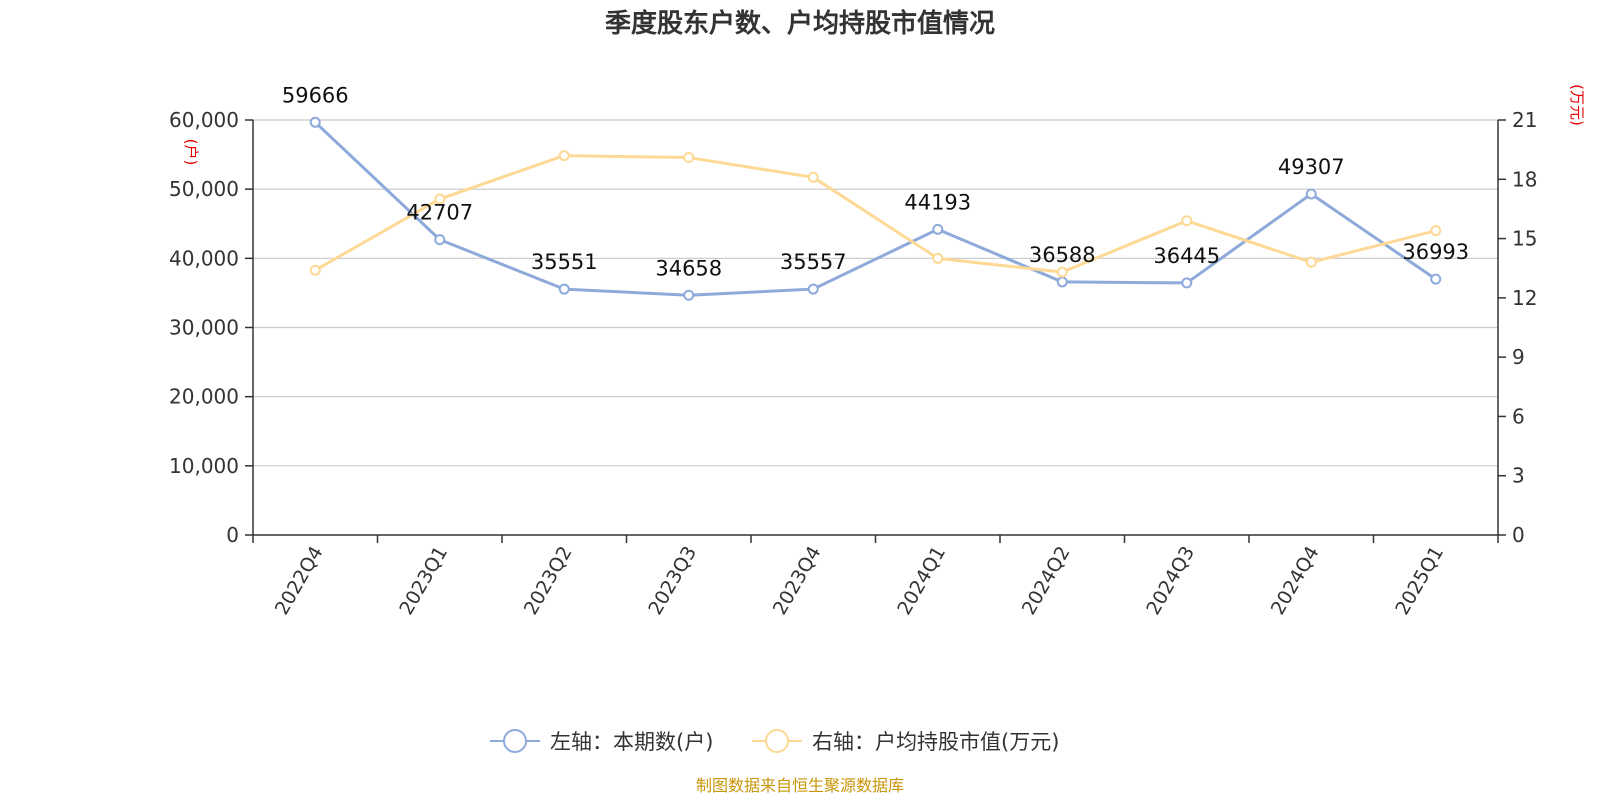 The height and width of the screenshot is (800, 1600). Describe the element at coordinates (1524, 239) in the screenshot. I see `right-axis-tick-label: 15` at that location.